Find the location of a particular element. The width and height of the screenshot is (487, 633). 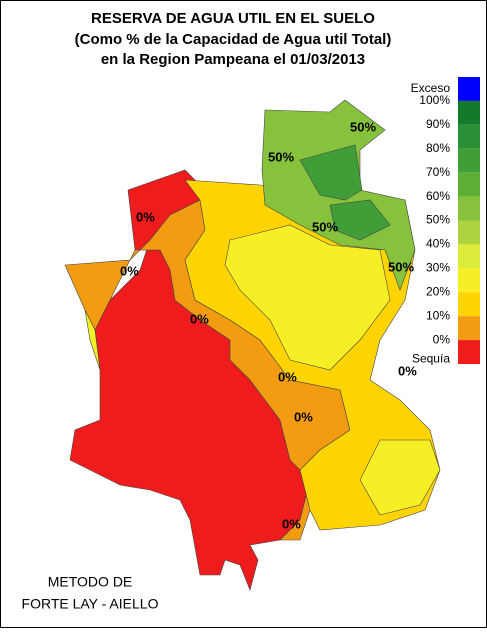

legend-label: 60% is located at coordinates (438, 196).